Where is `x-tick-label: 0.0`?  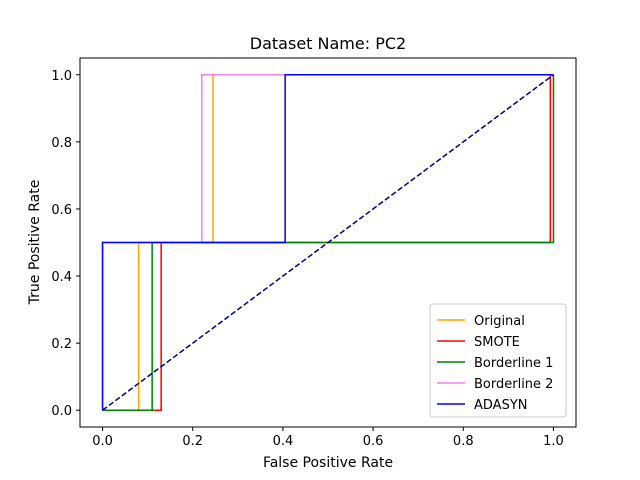
x-tick-label: 0.0 is located at coordinates (102, 441).